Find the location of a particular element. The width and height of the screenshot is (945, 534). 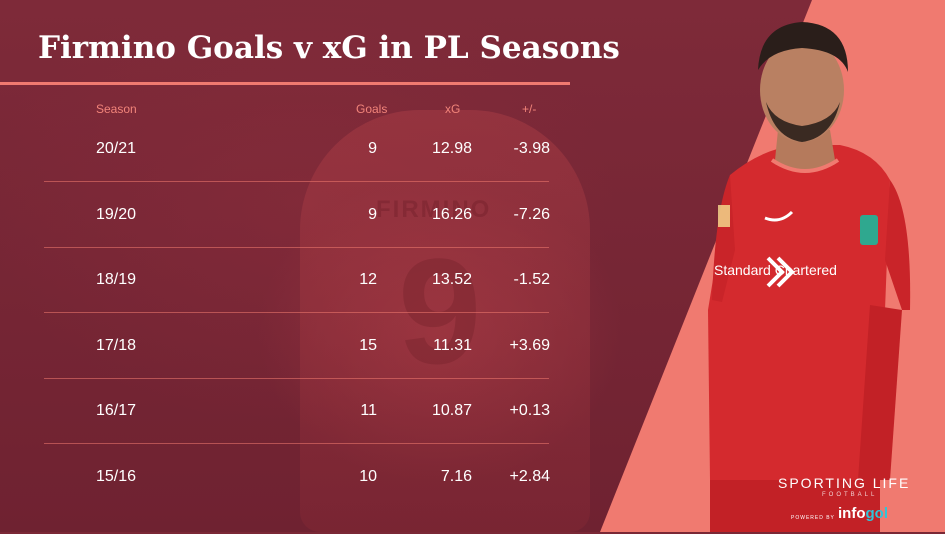

xg-cell: 12.98 is located at coordinates (451, 148).